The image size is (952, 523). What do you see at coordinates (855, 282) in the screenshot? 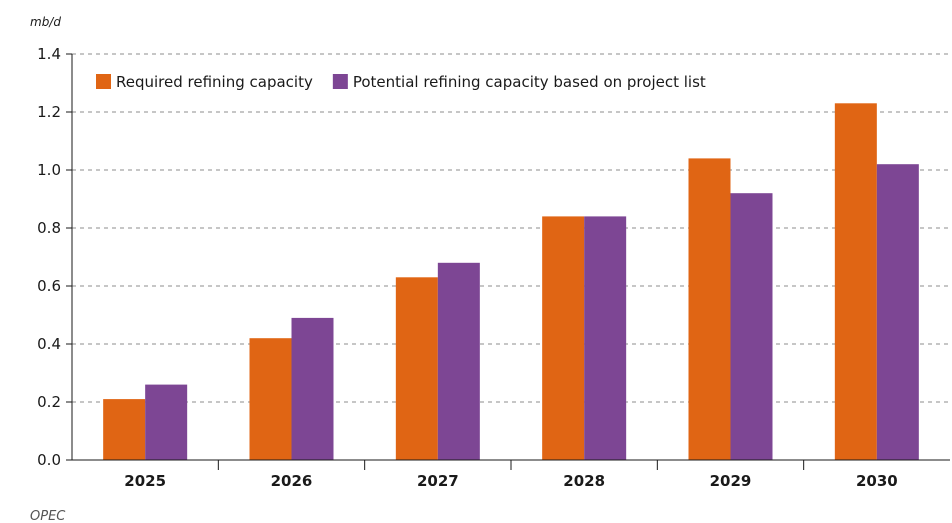
I see `bar-required-2030` at bounding box center [855, 282].